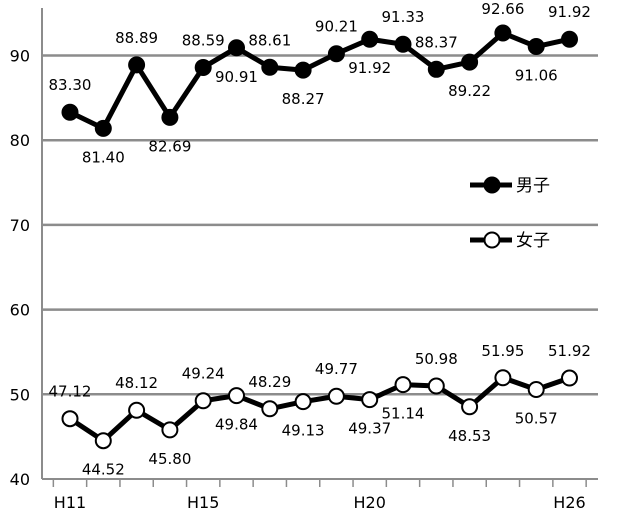  Describe the element at coordinates (20, 479) in the screenshot. I see `y-tick-label: 40` at that location.